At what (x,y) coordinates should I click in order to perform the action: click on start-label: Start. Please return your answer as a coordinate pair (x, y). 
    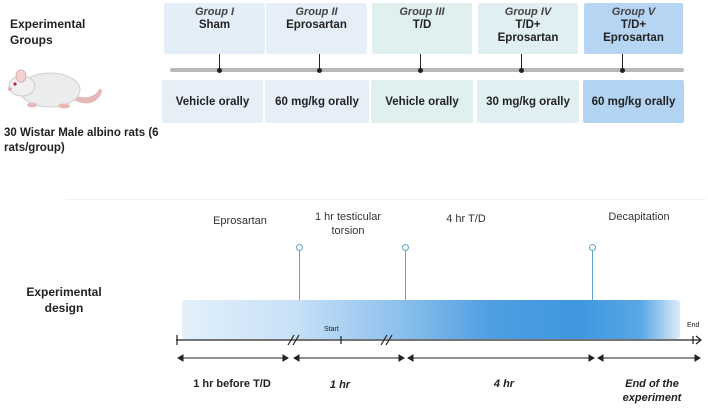
    Looking at the image, I should click on (331, 329).